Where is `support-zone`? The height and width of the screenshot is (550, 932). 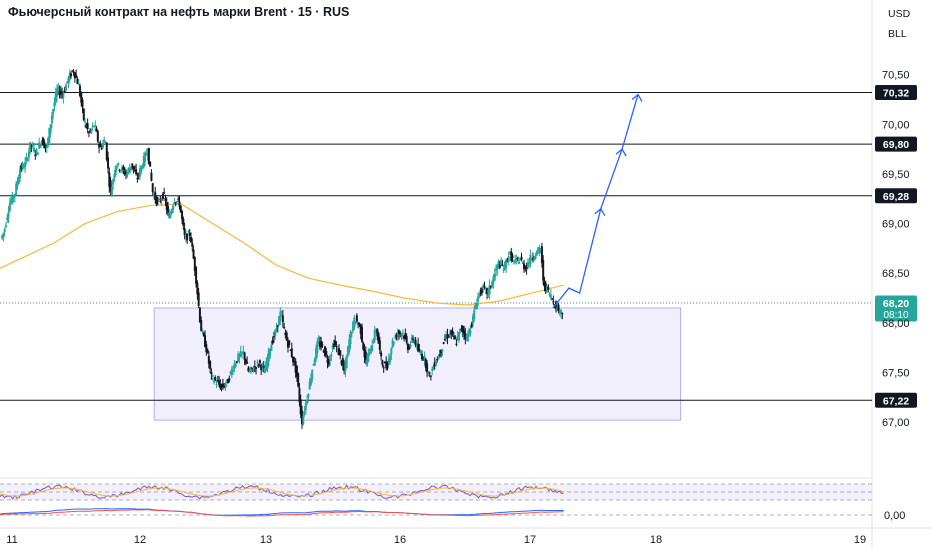 support-zone is located at coordinates (417, 364).